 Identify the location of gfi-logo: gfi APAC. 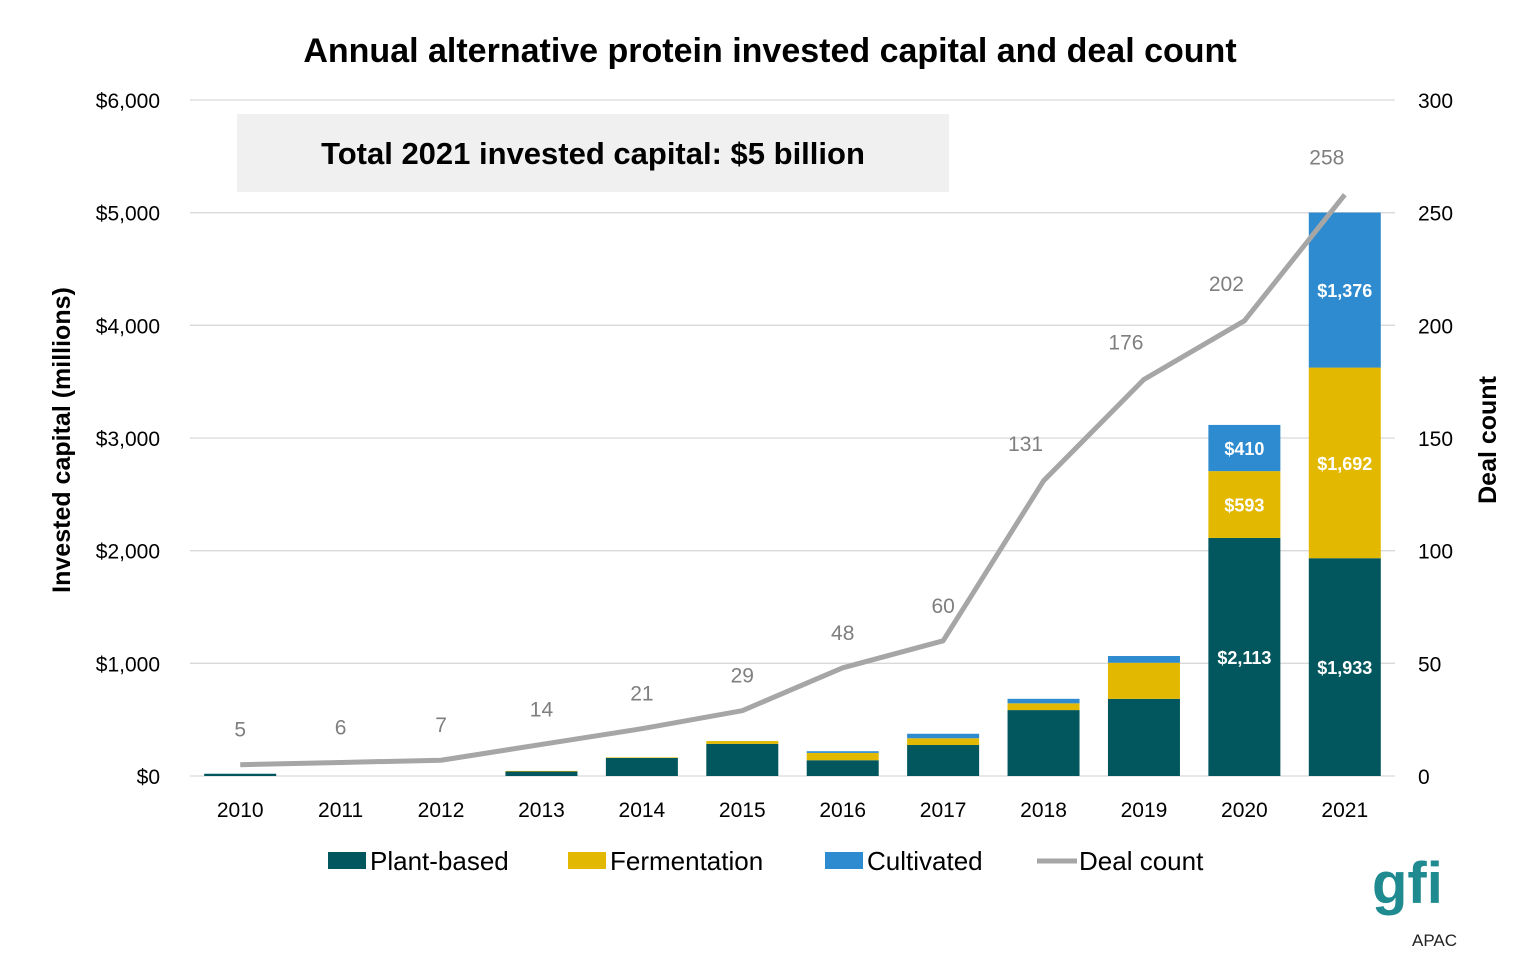
(1414, 900).